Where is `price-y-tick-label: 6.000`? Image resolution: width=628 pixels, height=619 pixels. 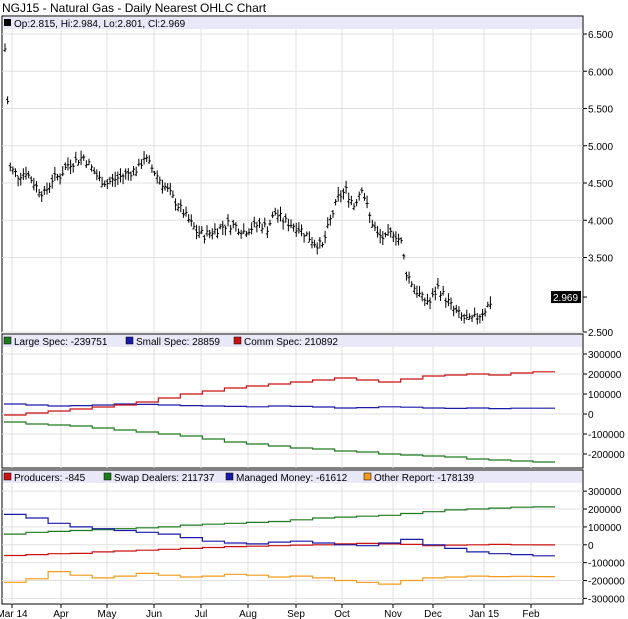
price-y-tick-label: 6.000 is located at coordinates (600, 72).